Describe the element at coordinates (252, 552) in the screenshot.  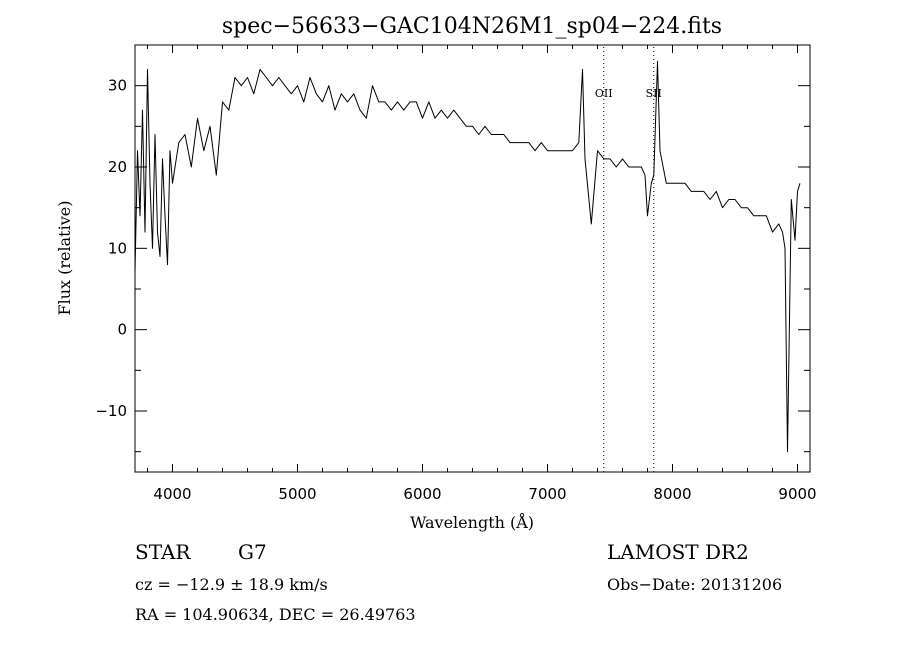
I see `object-subclass: G7` at that location.